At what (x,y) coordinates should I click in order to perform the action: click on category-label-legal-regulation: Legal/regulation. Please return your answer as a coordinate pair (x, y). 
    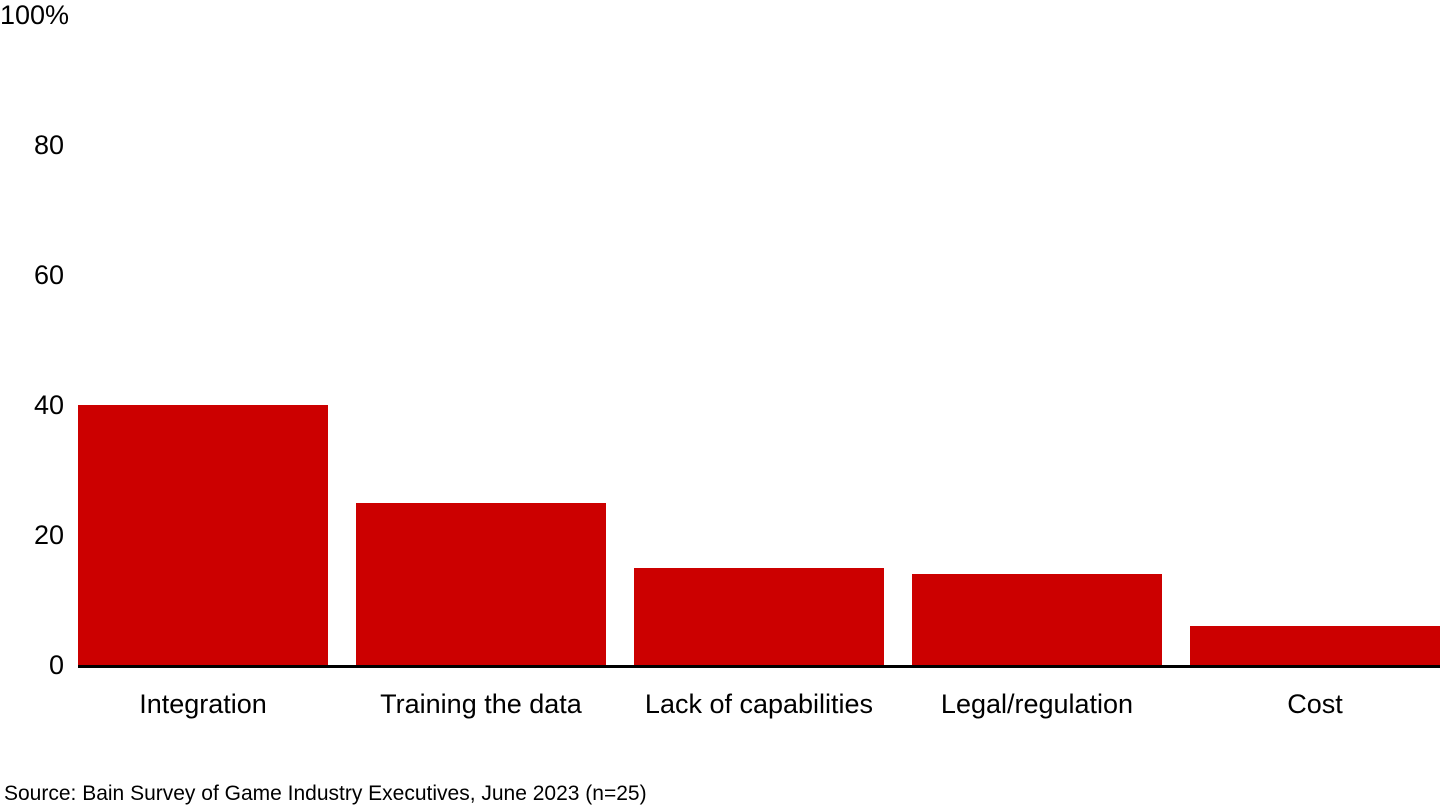
    Looking at the image, I should click on (1037, 704).